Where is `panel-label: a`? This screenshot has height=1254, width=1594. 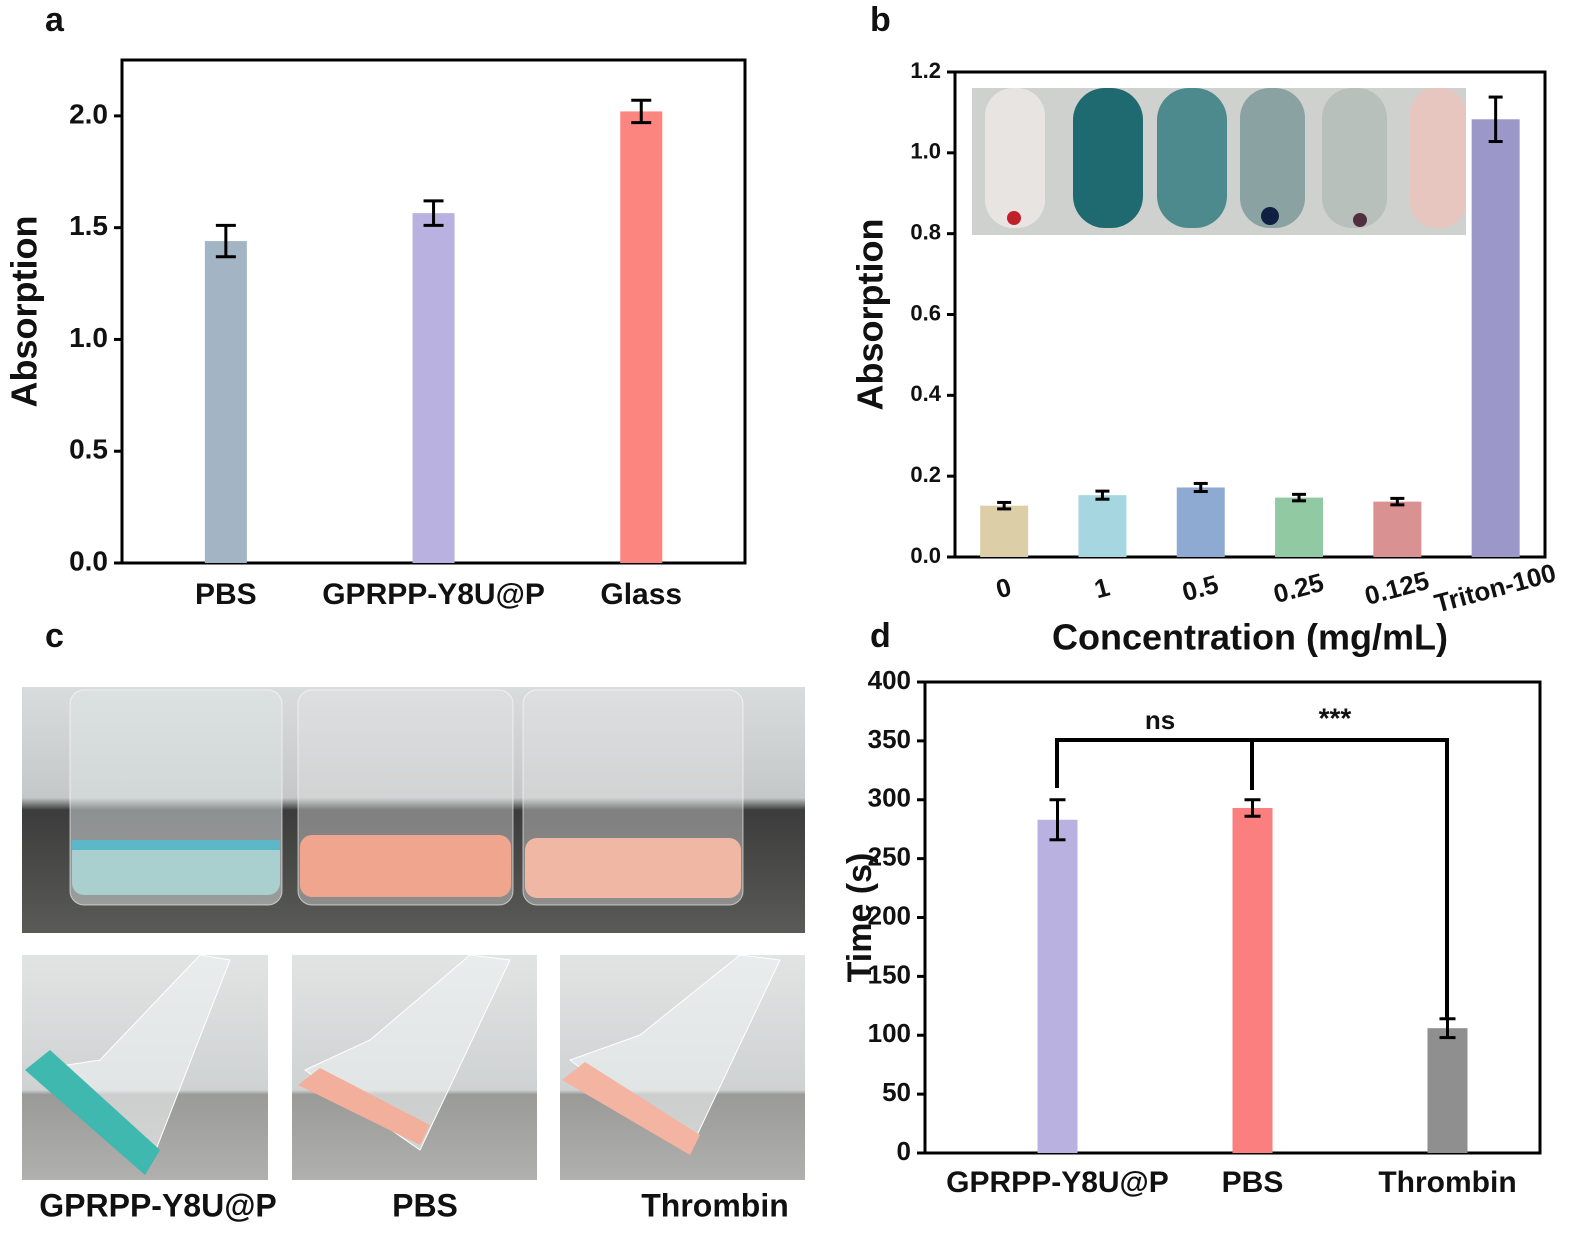
panel-label: a is located at coordinates (55, 20).